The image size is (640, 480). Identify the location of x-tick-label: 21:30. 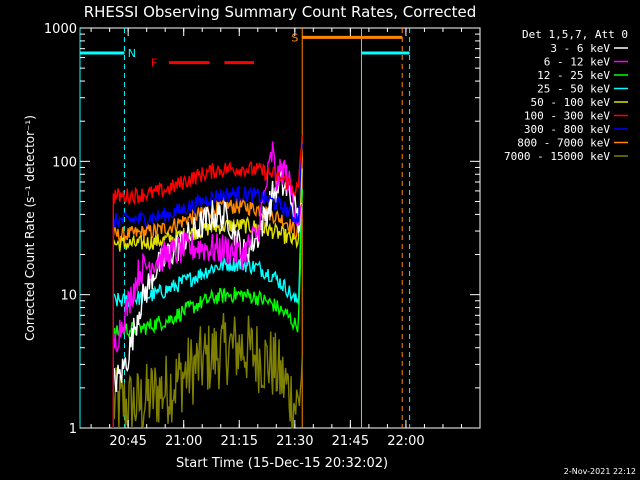
(294, 441).